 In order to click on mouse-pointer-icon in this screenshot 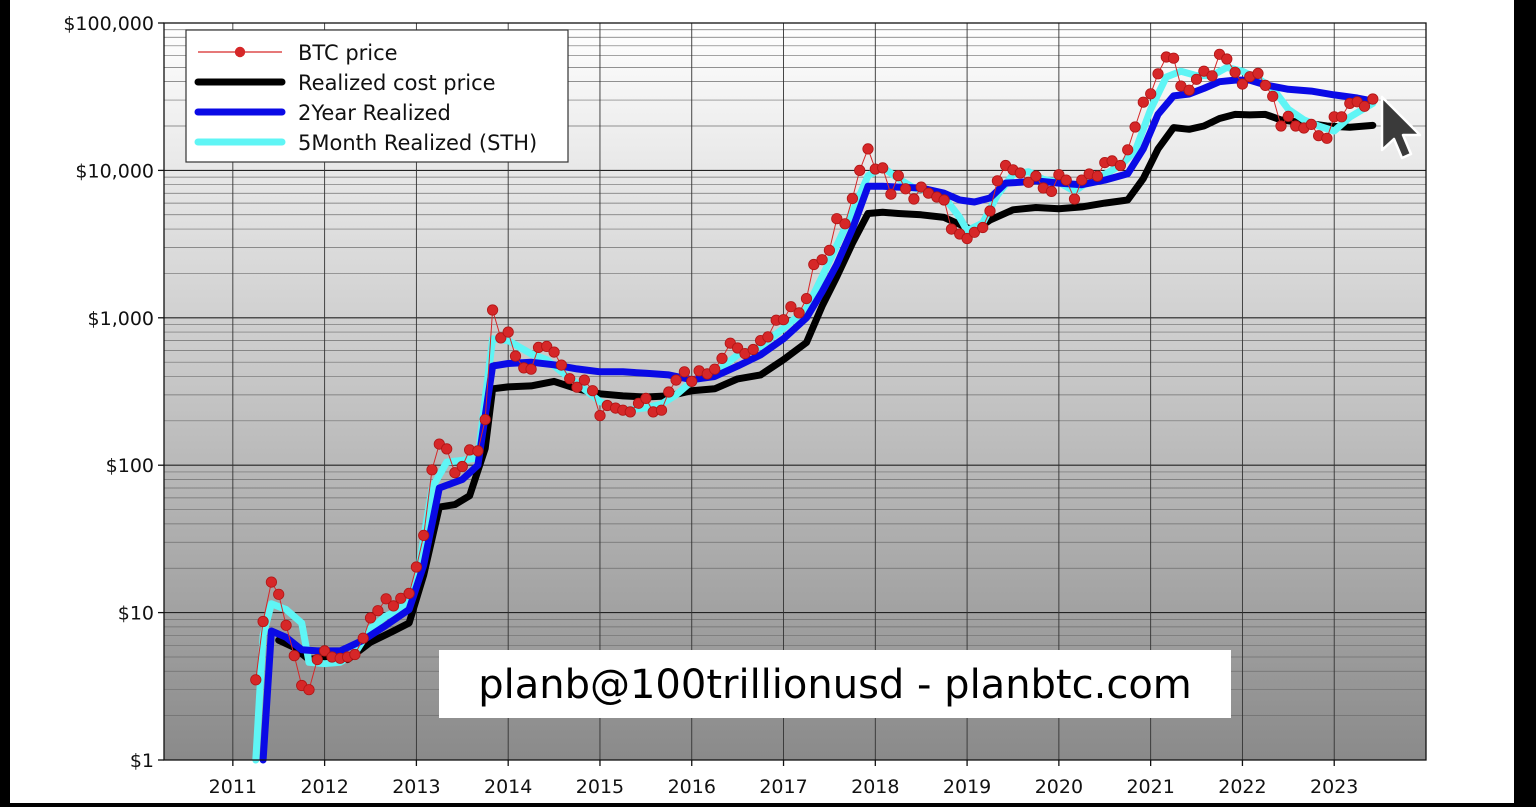, I will do `click(1401, 127)`.